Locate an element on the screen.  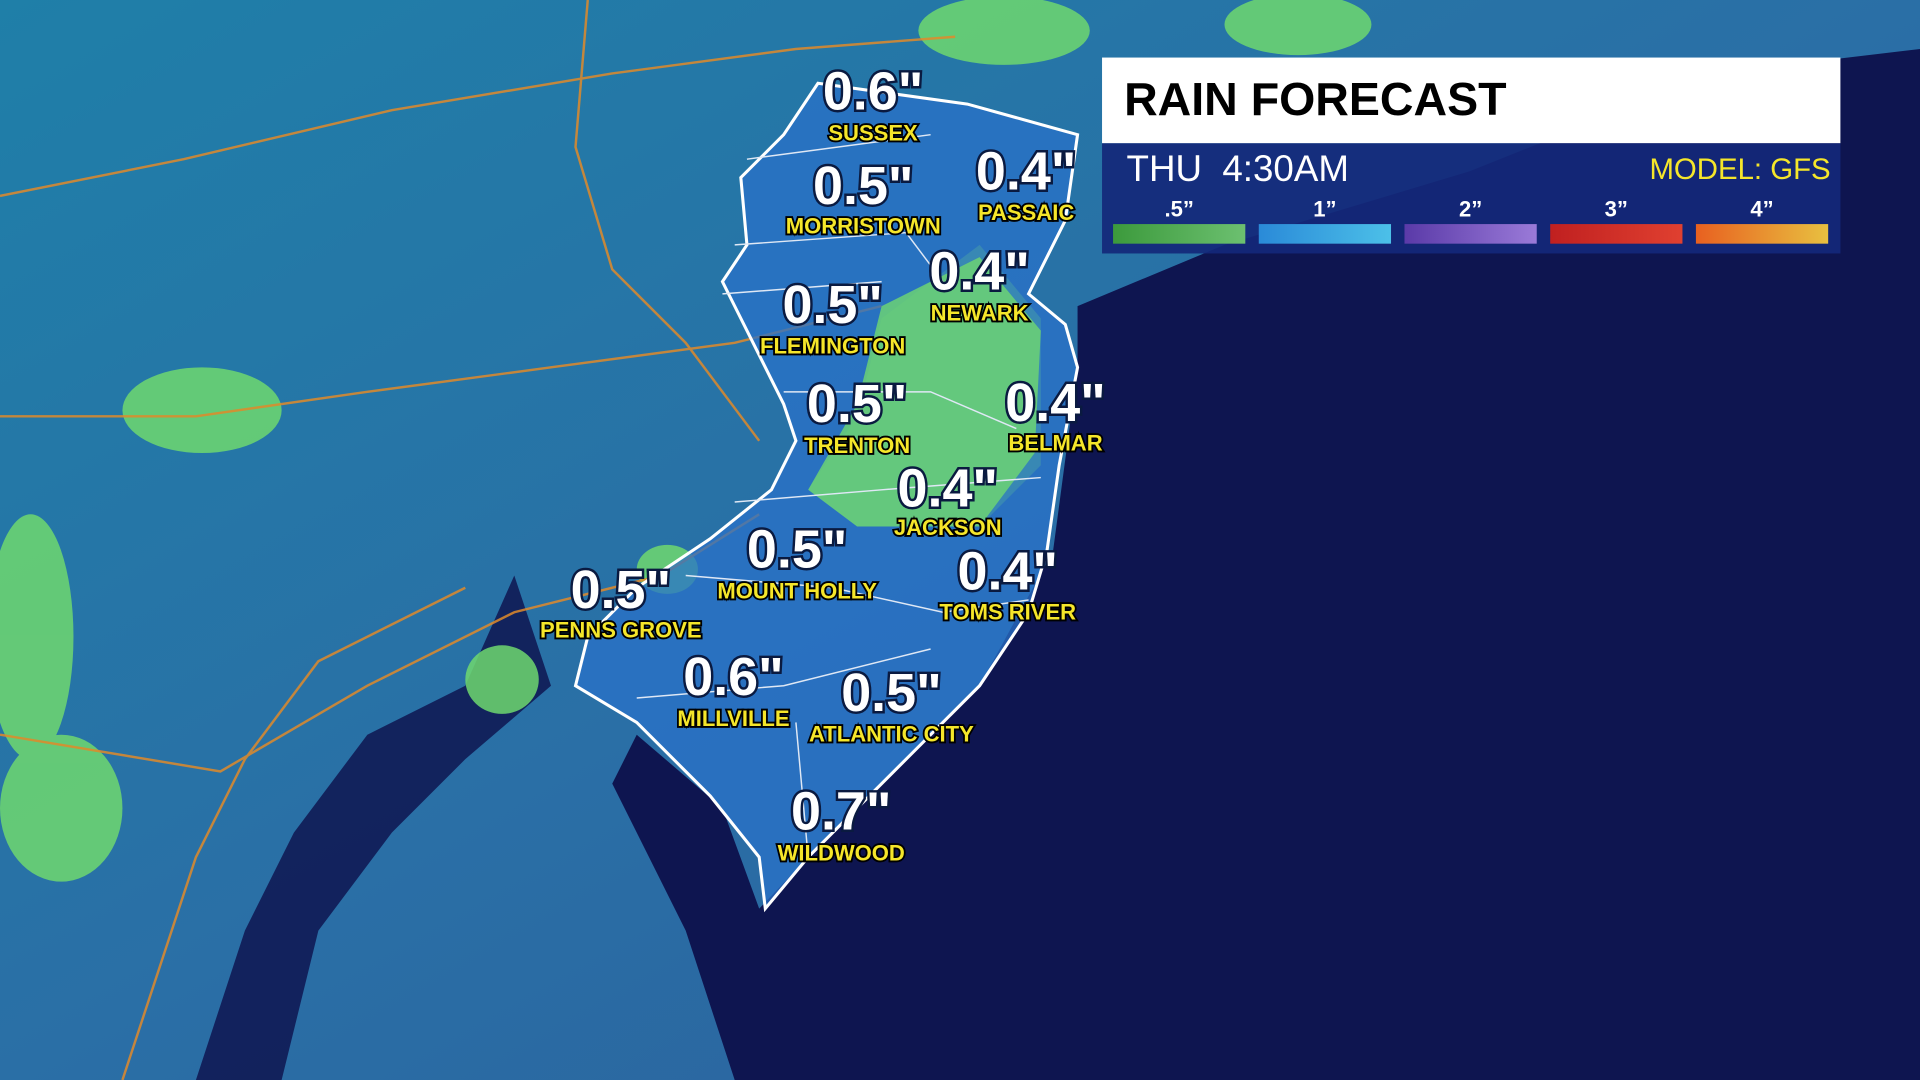
chesapeake-bay is located at coordinates (373, 827).